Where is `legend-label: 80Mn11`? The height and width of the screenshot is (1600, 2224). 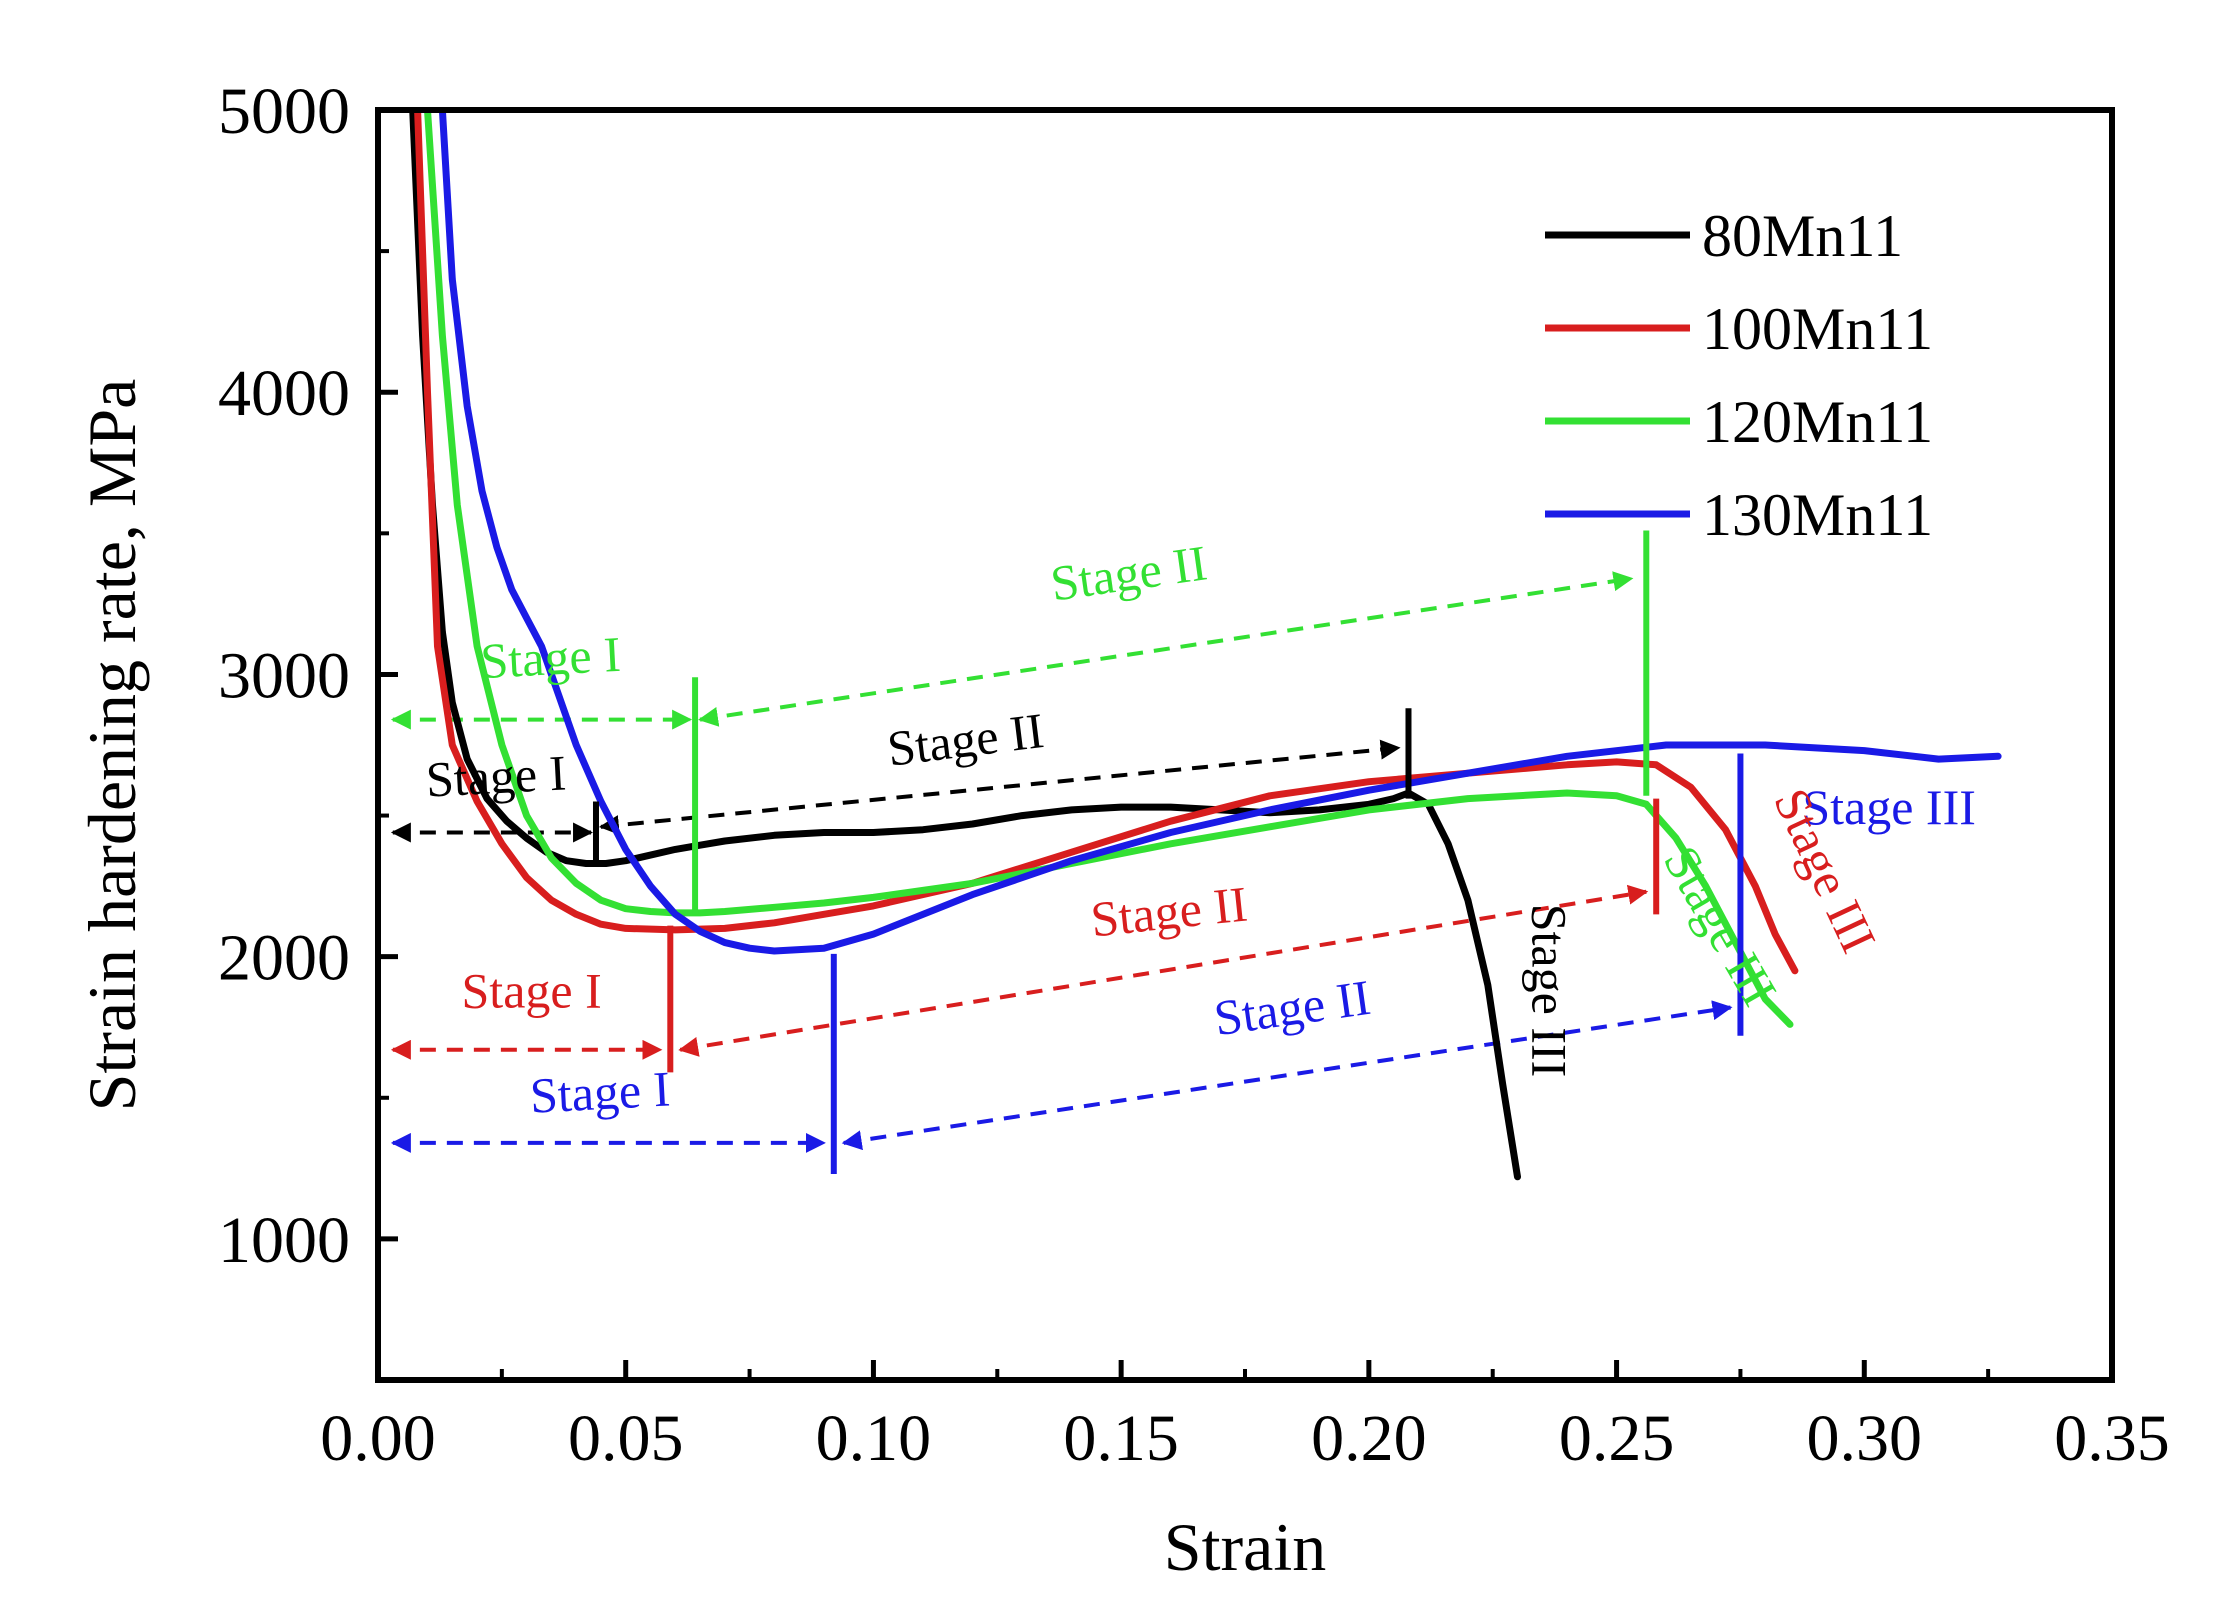 legend-label: 80Mn11 is located at coordinates (1802, 236).